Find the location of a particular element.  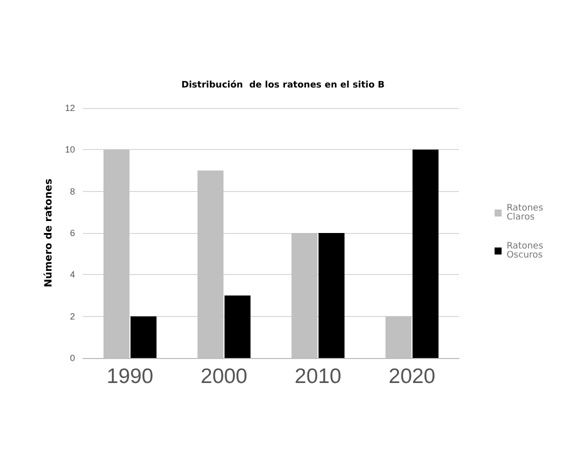

y-axis-title: Número de ratones is located at coordinates (49, 233).